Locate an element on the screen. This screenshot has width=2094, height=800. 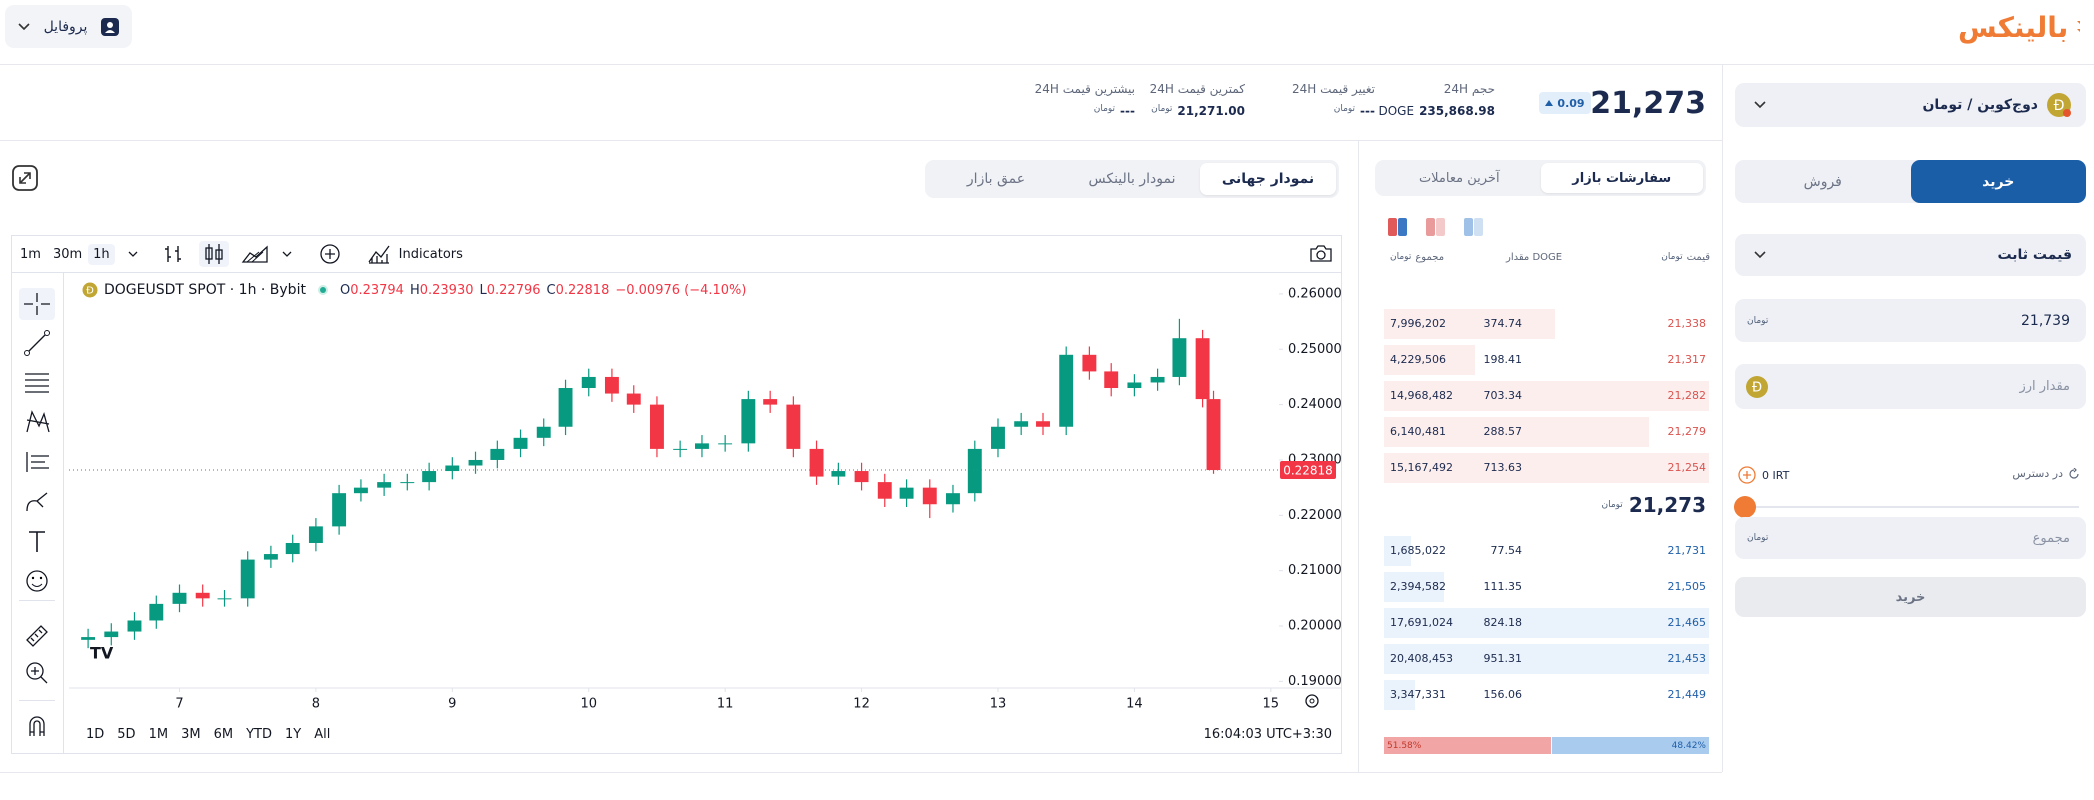
emoji-tool is located at coordinates (37, 581).